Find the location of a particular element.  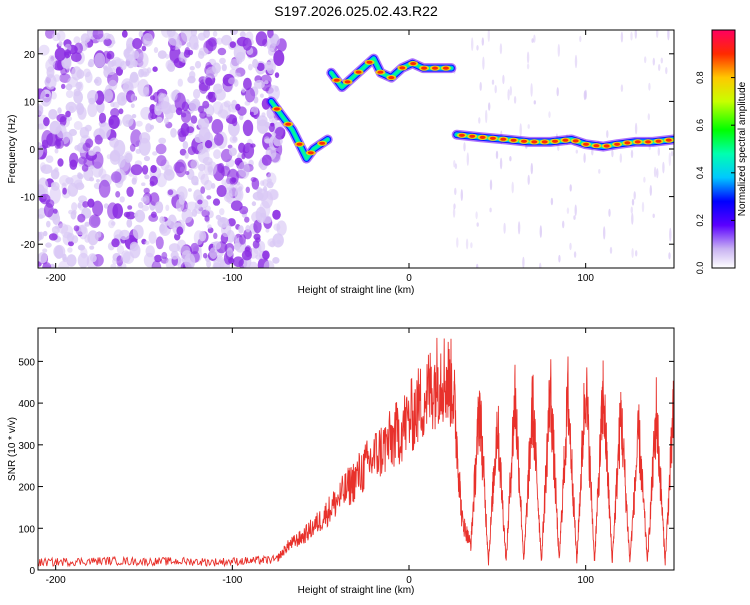

y-tick-label: 400 is located at coordinates (26, 404).